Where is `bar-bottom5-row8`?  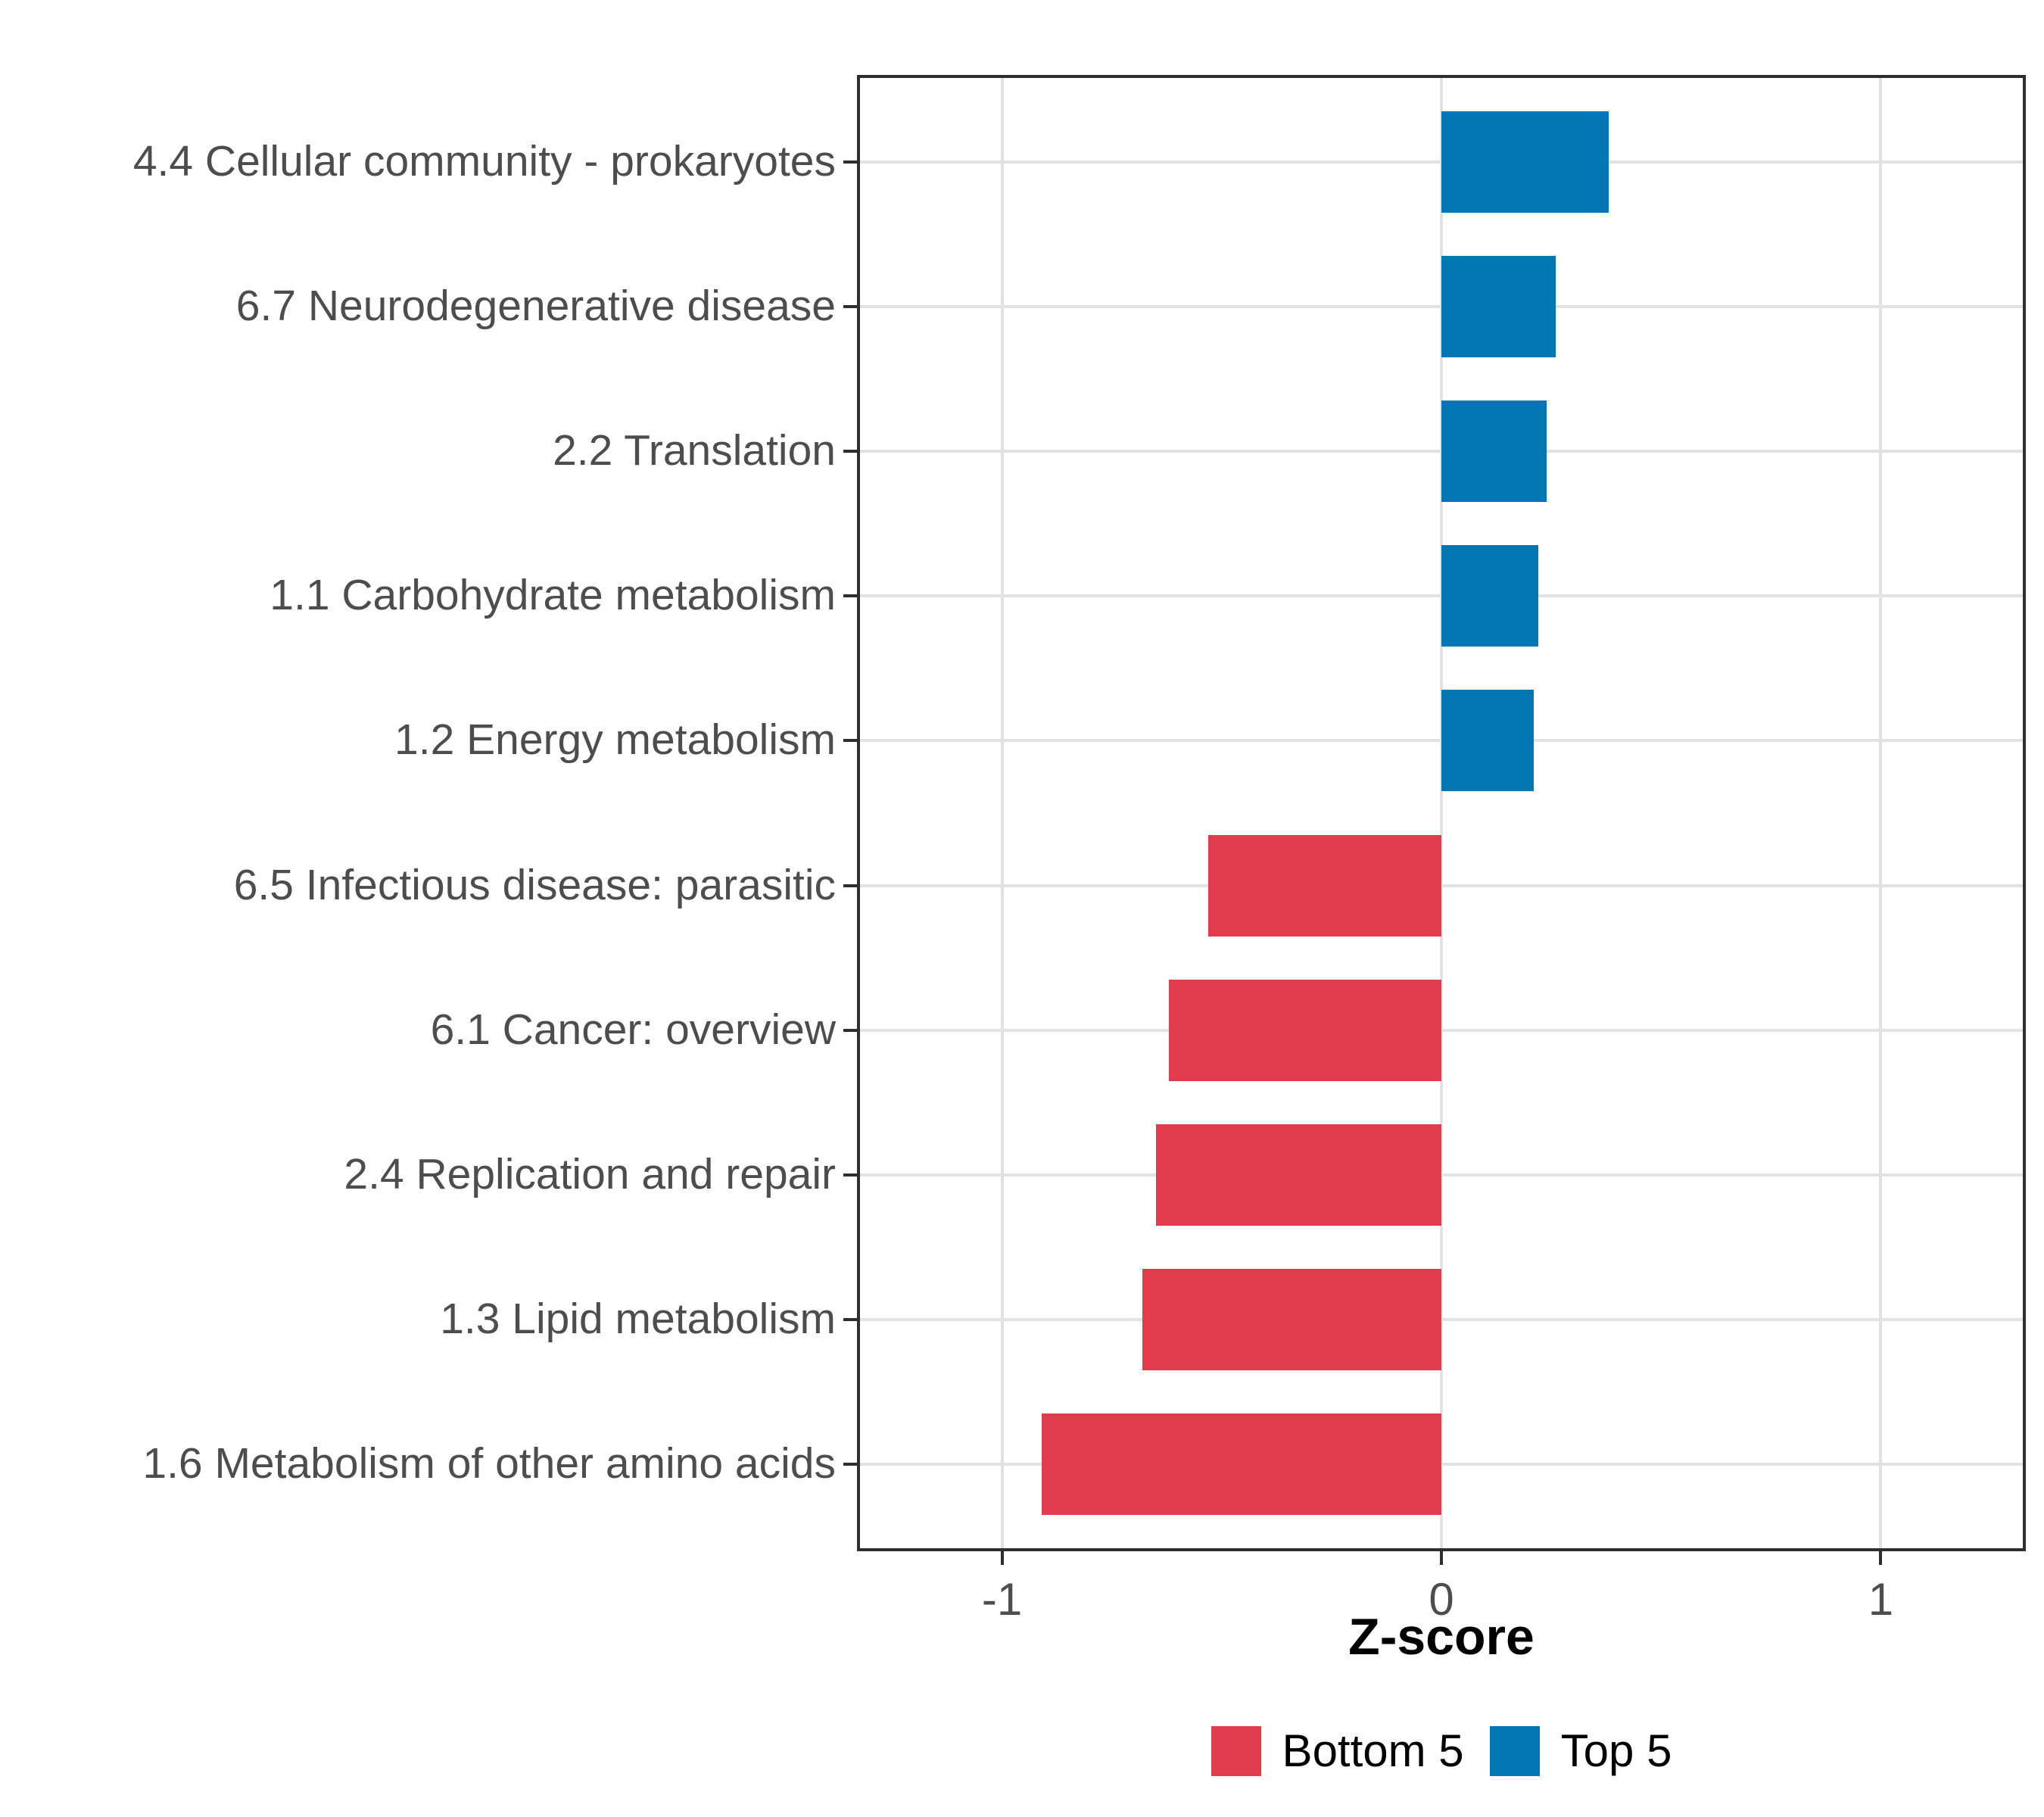 bar-bottom5-row8 is located at coordinates (1298, 1175).